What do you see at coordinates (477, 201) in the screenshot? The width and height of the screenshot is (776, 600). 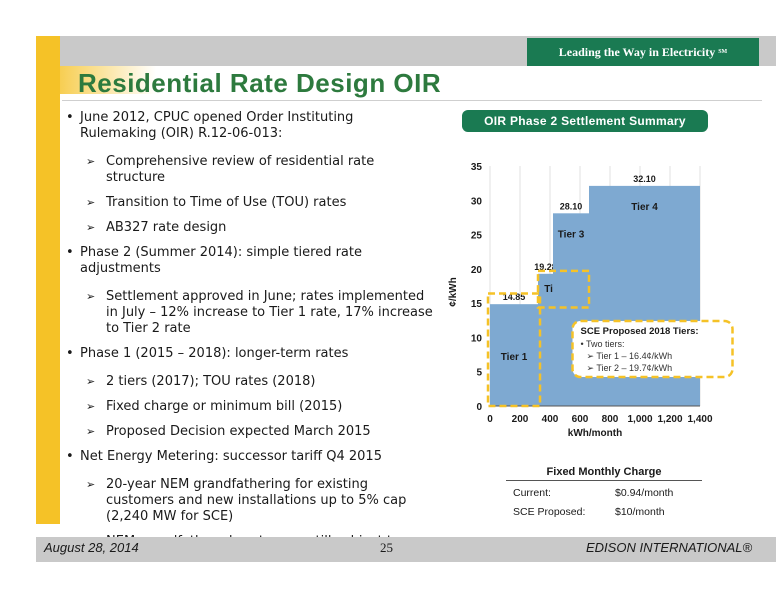 I see `y-tick-label: 30` at bounding box center [477, 201].